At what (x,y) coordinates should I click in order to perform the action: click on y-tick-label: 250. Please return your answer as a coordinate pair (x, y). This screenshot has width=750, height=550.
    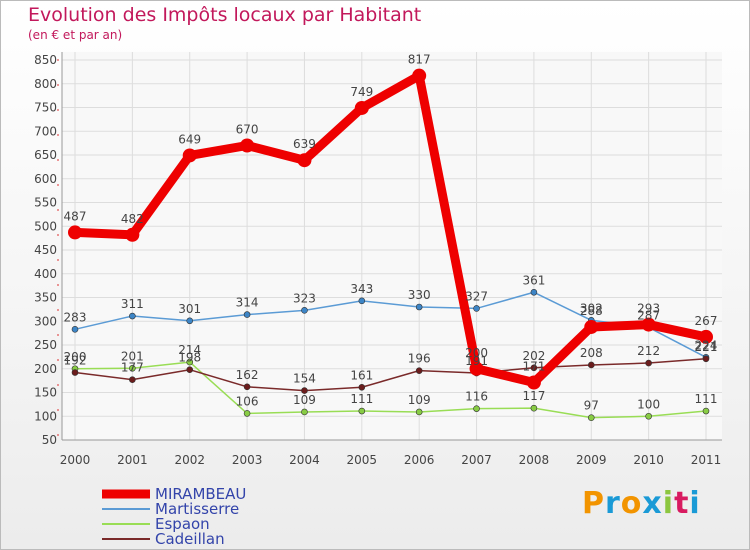
    Looking at the image, I should click on (45, 345).